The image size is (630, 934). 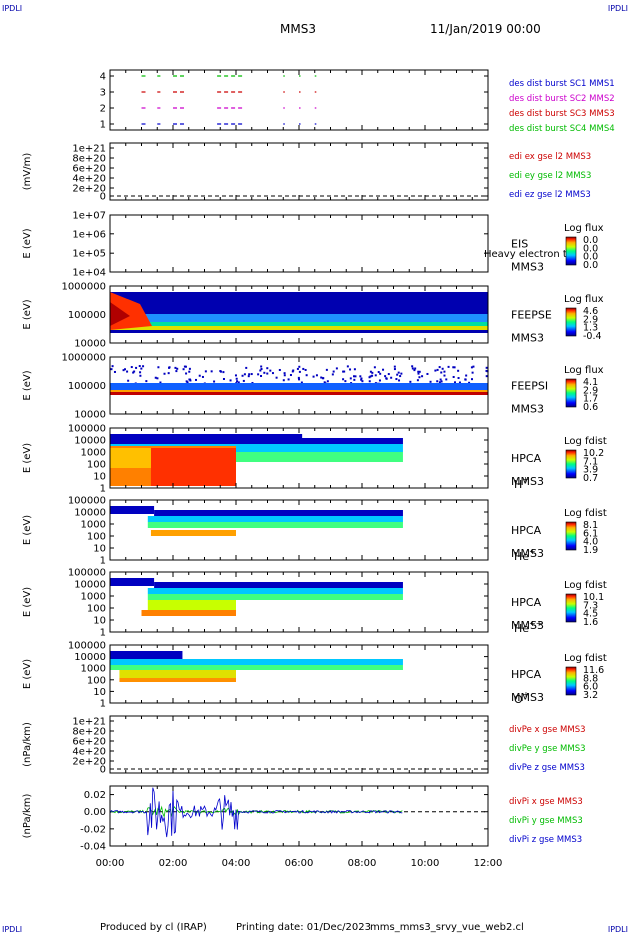 What do you see at coordinates (550, 195) in the screenshot?
I see `legend-entry: edi ez gse l2 MMS3` at bounding box center [550, 195].